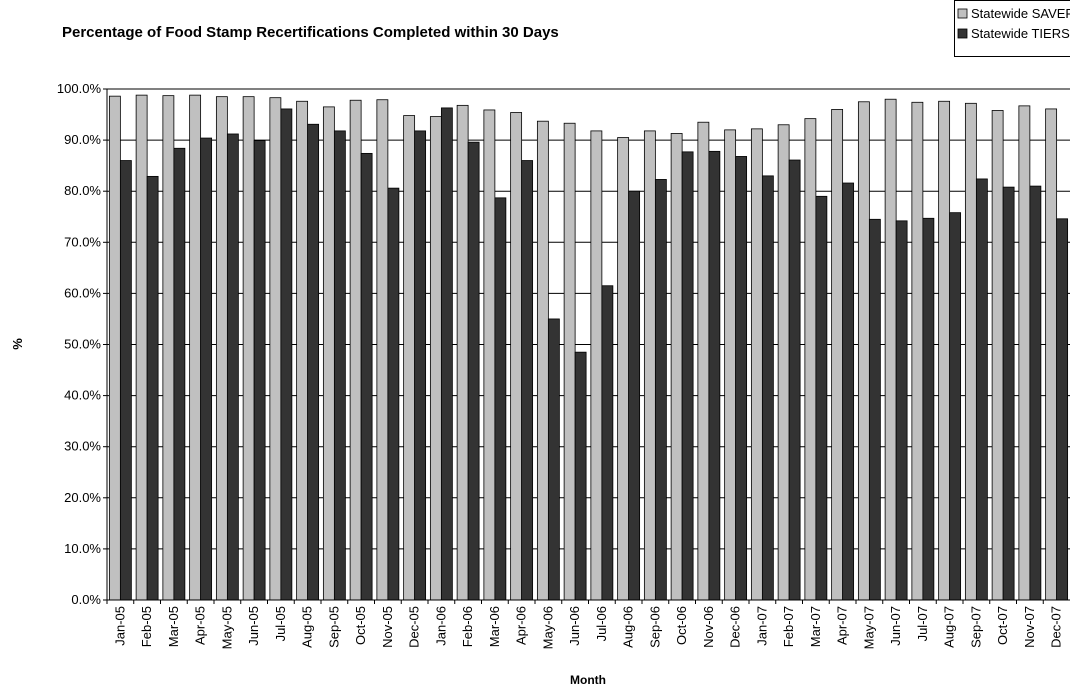  I want to click on x-tick-label: Feb-05, so click(146, 626).